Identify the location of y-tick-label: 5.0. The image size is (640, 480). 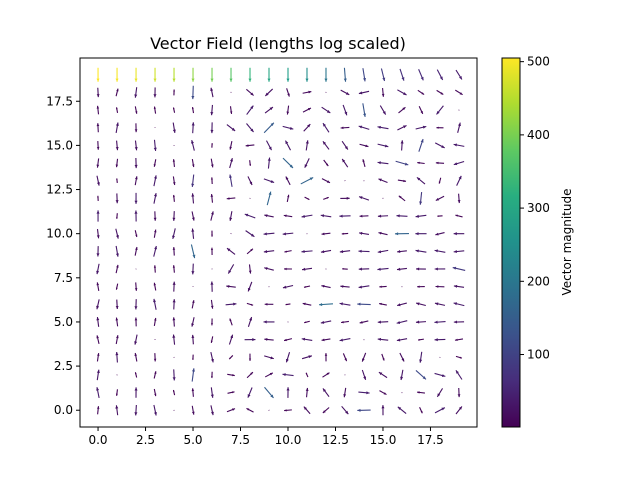
(63, 322).